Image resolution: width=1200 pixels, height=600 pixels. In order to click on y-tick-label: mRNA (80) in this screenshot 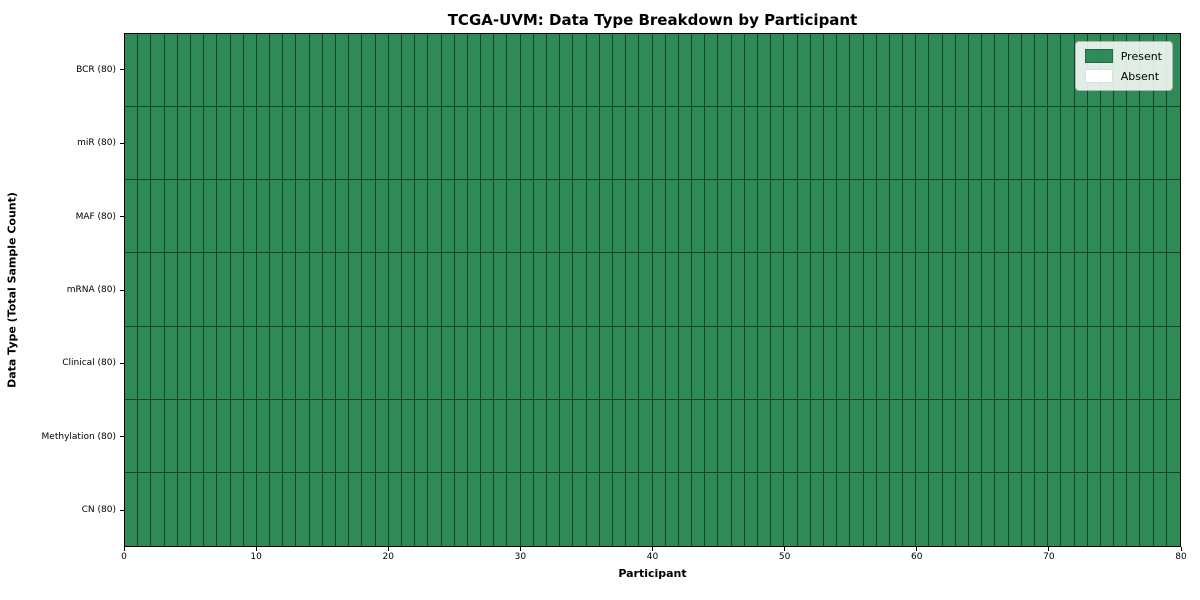, I will do `click(91, 290)`.